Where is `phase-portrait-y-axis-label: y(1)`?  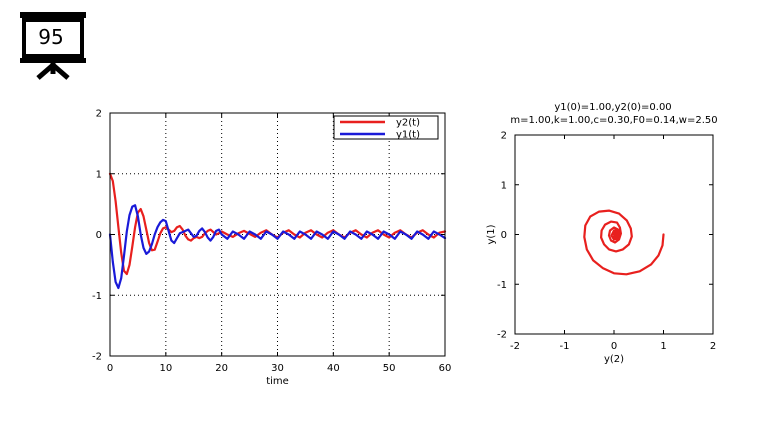
phase-portrait-y-axis-label: y(1) is located at coordinates (491, 234).